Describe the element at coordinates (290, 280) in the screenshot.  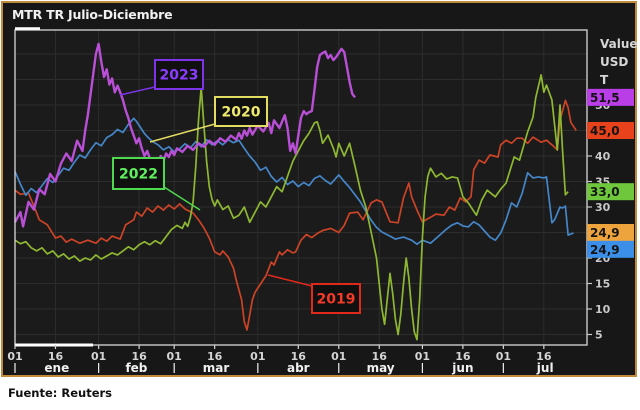
I see `callout-pointer-2019` at that location.